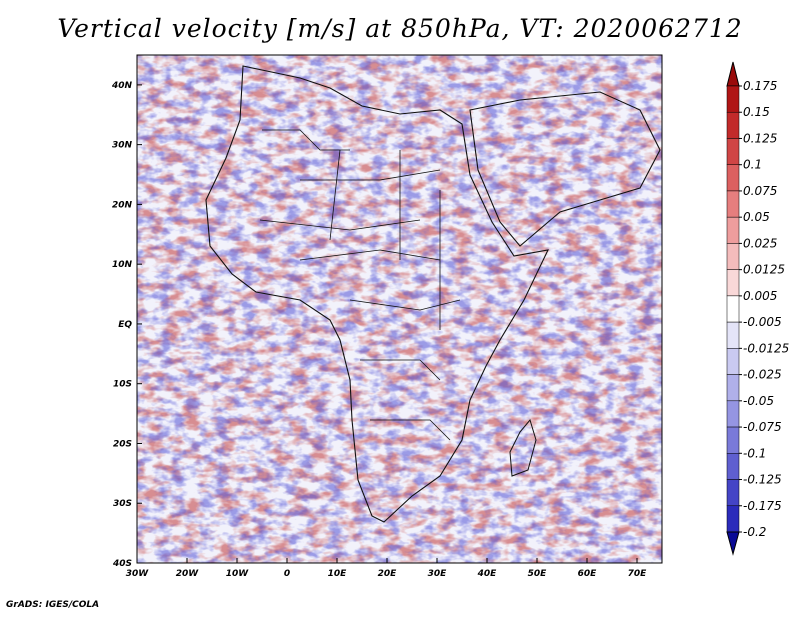 The width and height of the screenshot is (800, 618). Describe the element at coordinates (760, 86) in the screenshot. I see `colorbar-label: 0.175` at that location.